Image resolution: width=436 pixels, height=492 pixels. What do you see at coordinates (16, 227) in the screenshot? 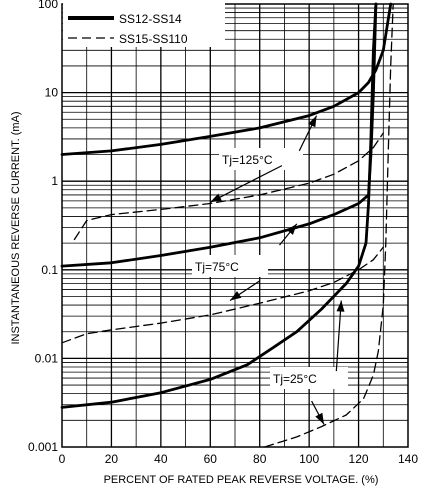
I see `y-axis-title: INSTANTANEOUS REVERSE CURRENT. (mA)` at bounding box center [16, 227].